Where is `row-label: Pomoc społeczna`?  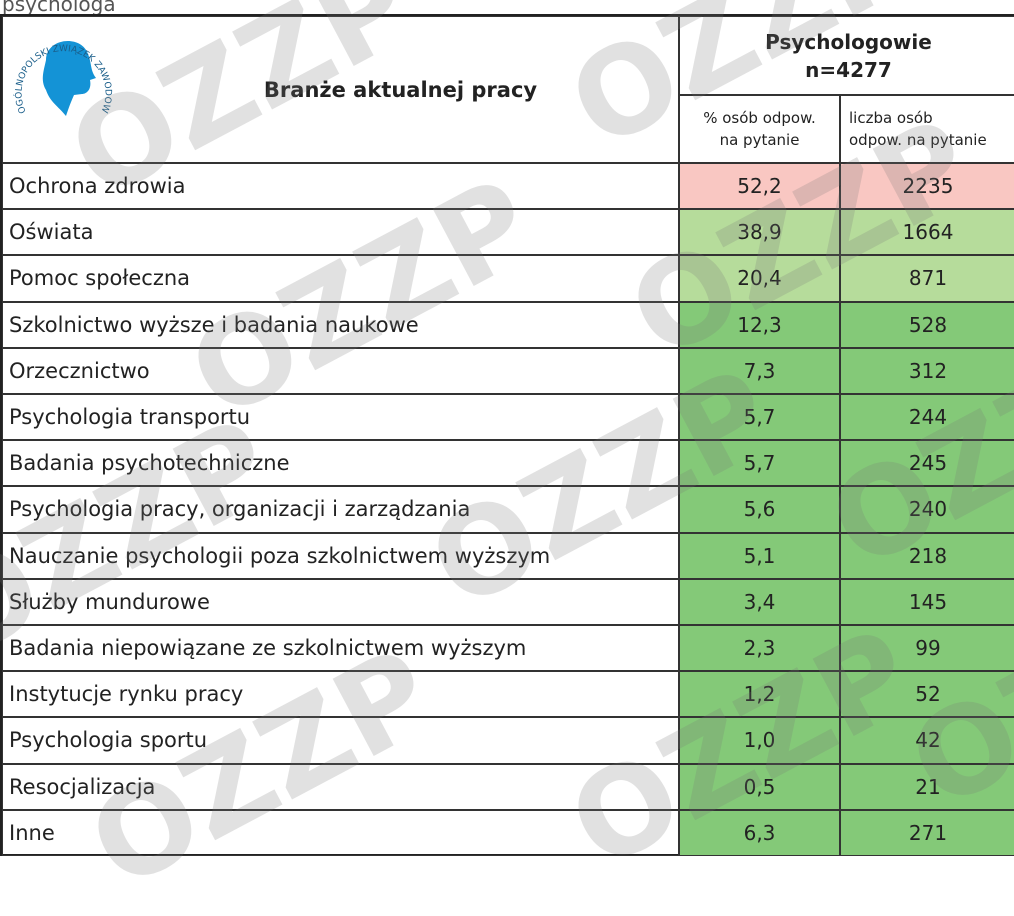 row-label: Pomoc społeczna is located at coordinates (340, 278).